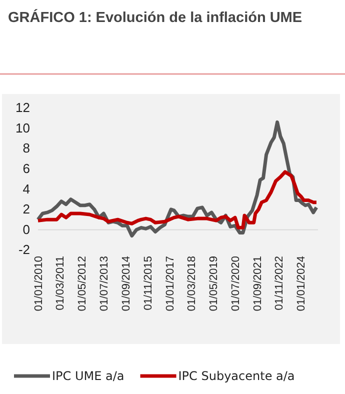 The width and height of the screenshot is (345, 394). Describe the element at coordinates (236, 376) in the screenshot. I see `legend-label: IPC Subyacente a/a` at that location.